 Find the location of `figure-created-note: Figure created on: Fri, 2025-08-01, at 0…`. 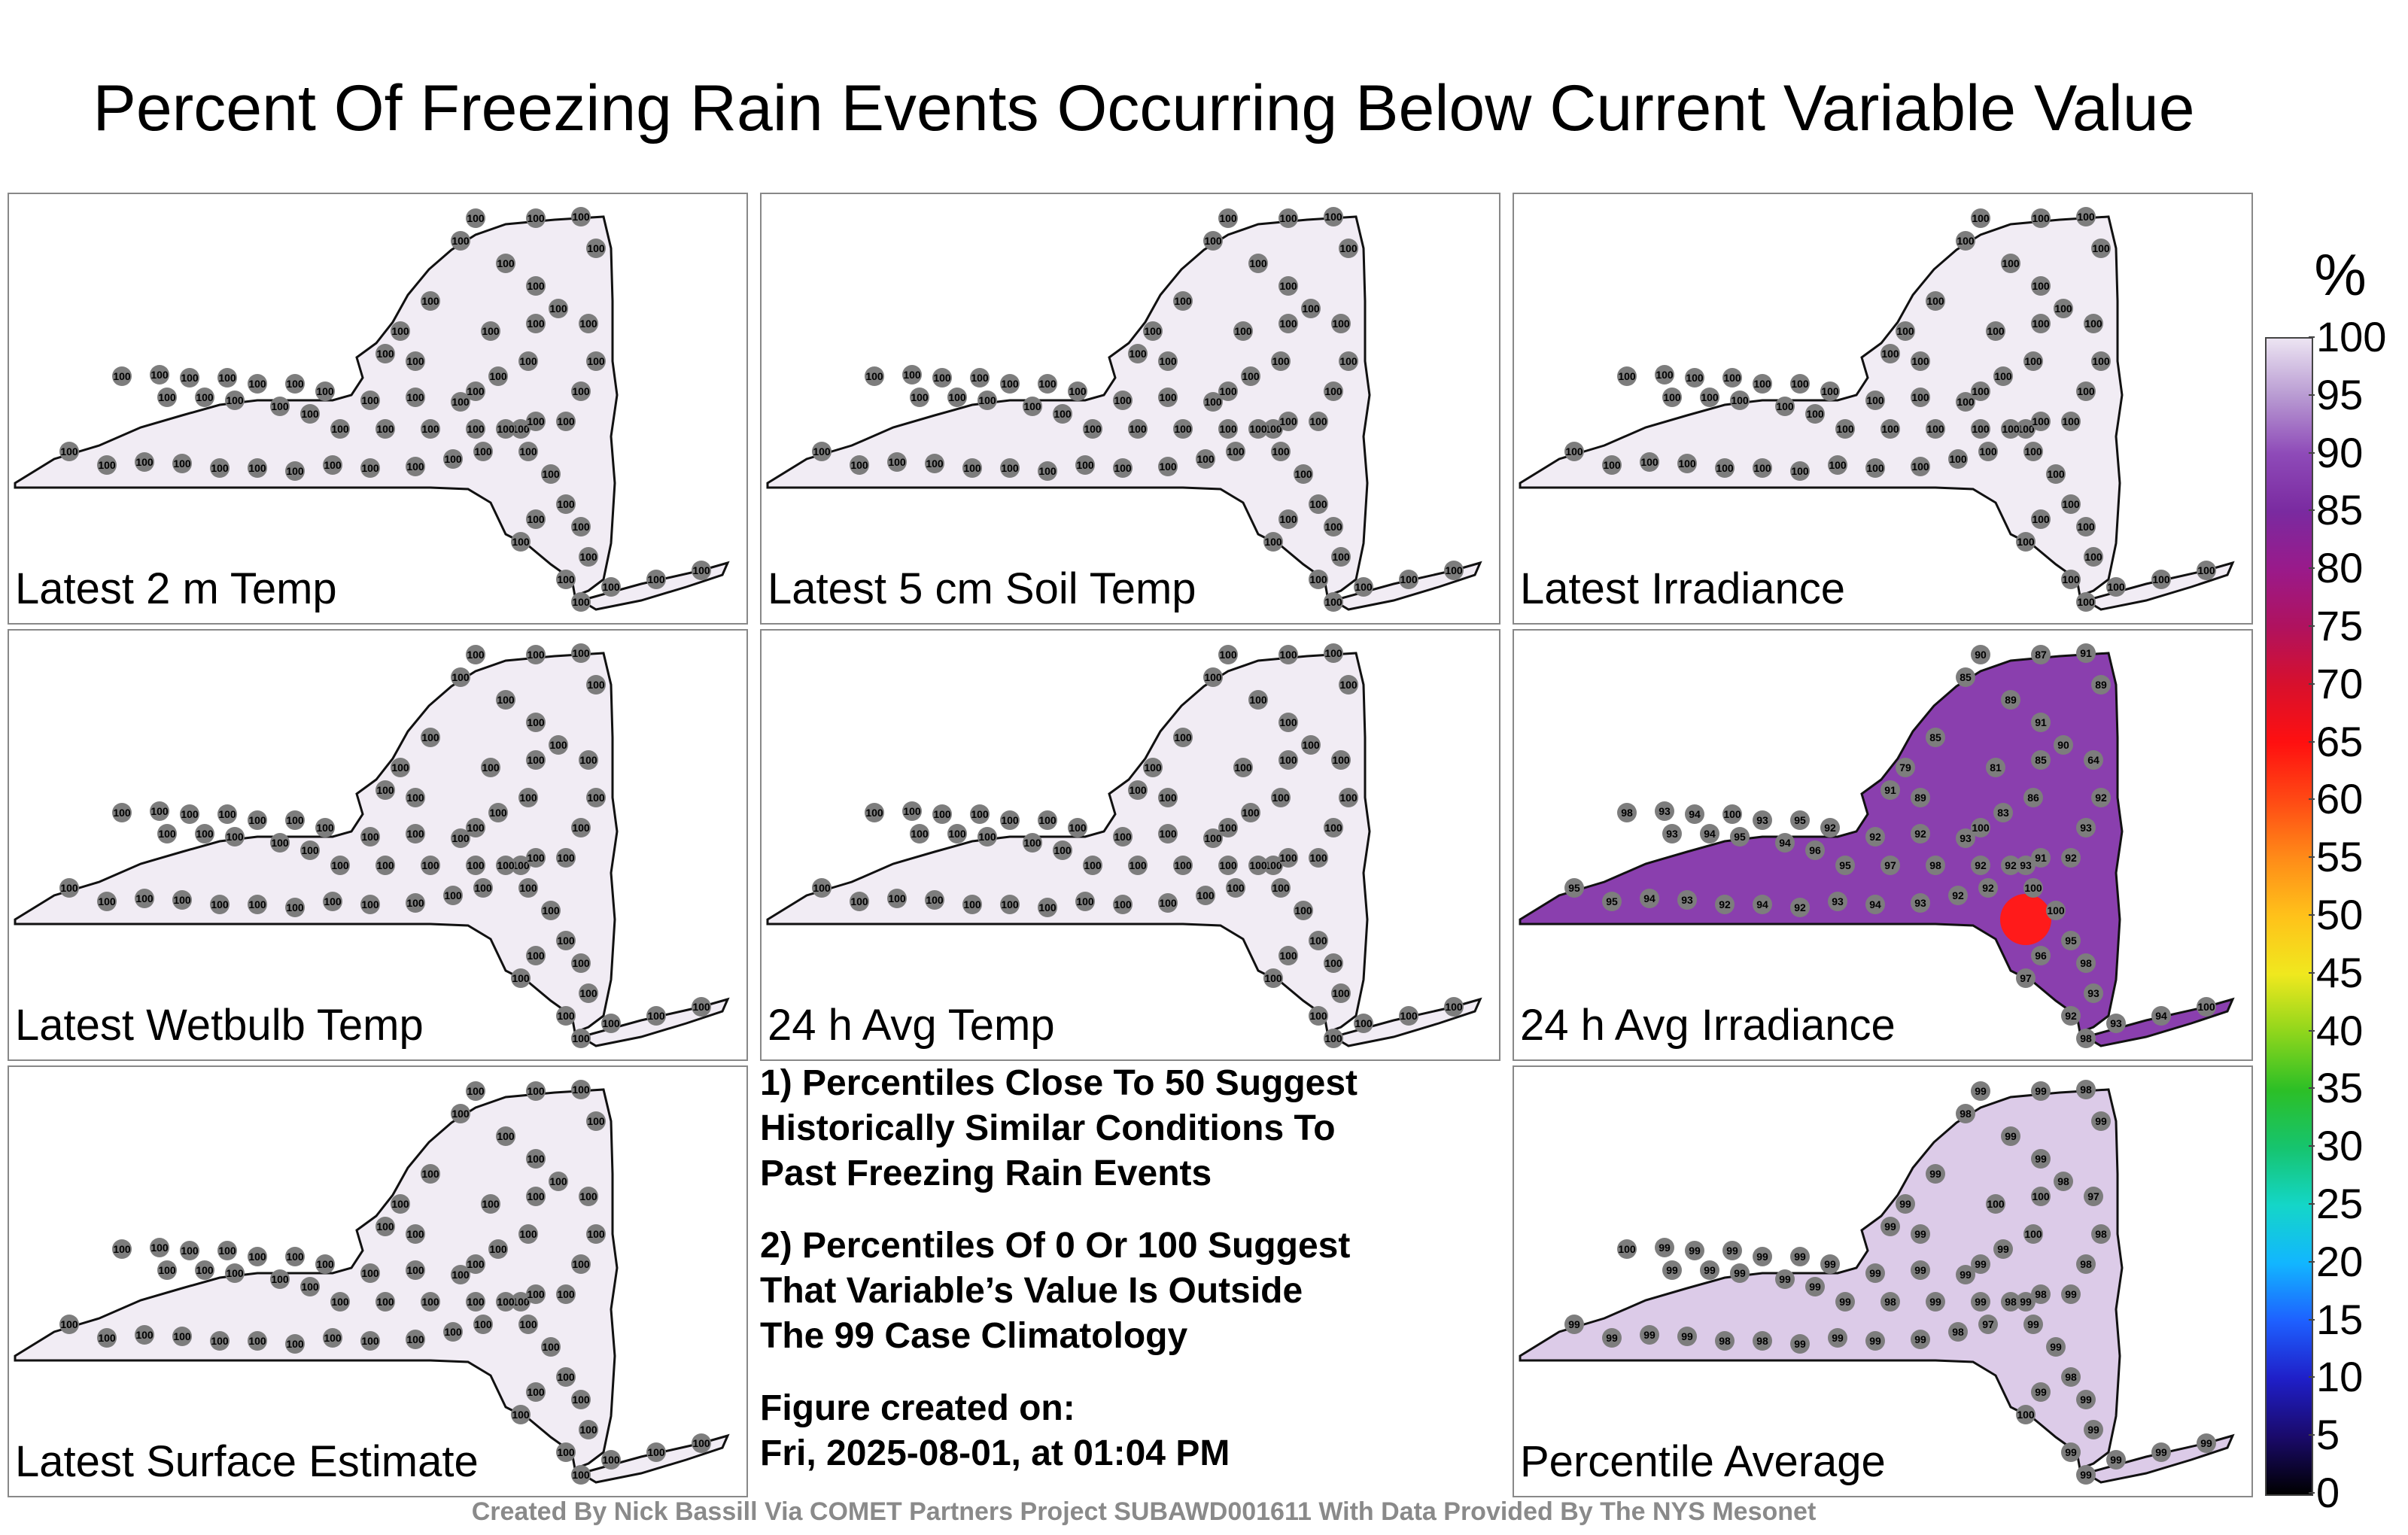

figure-created-note: Figure created on: Fri, 2025-08-01, at 0… is located at coordinates (995, 1430).